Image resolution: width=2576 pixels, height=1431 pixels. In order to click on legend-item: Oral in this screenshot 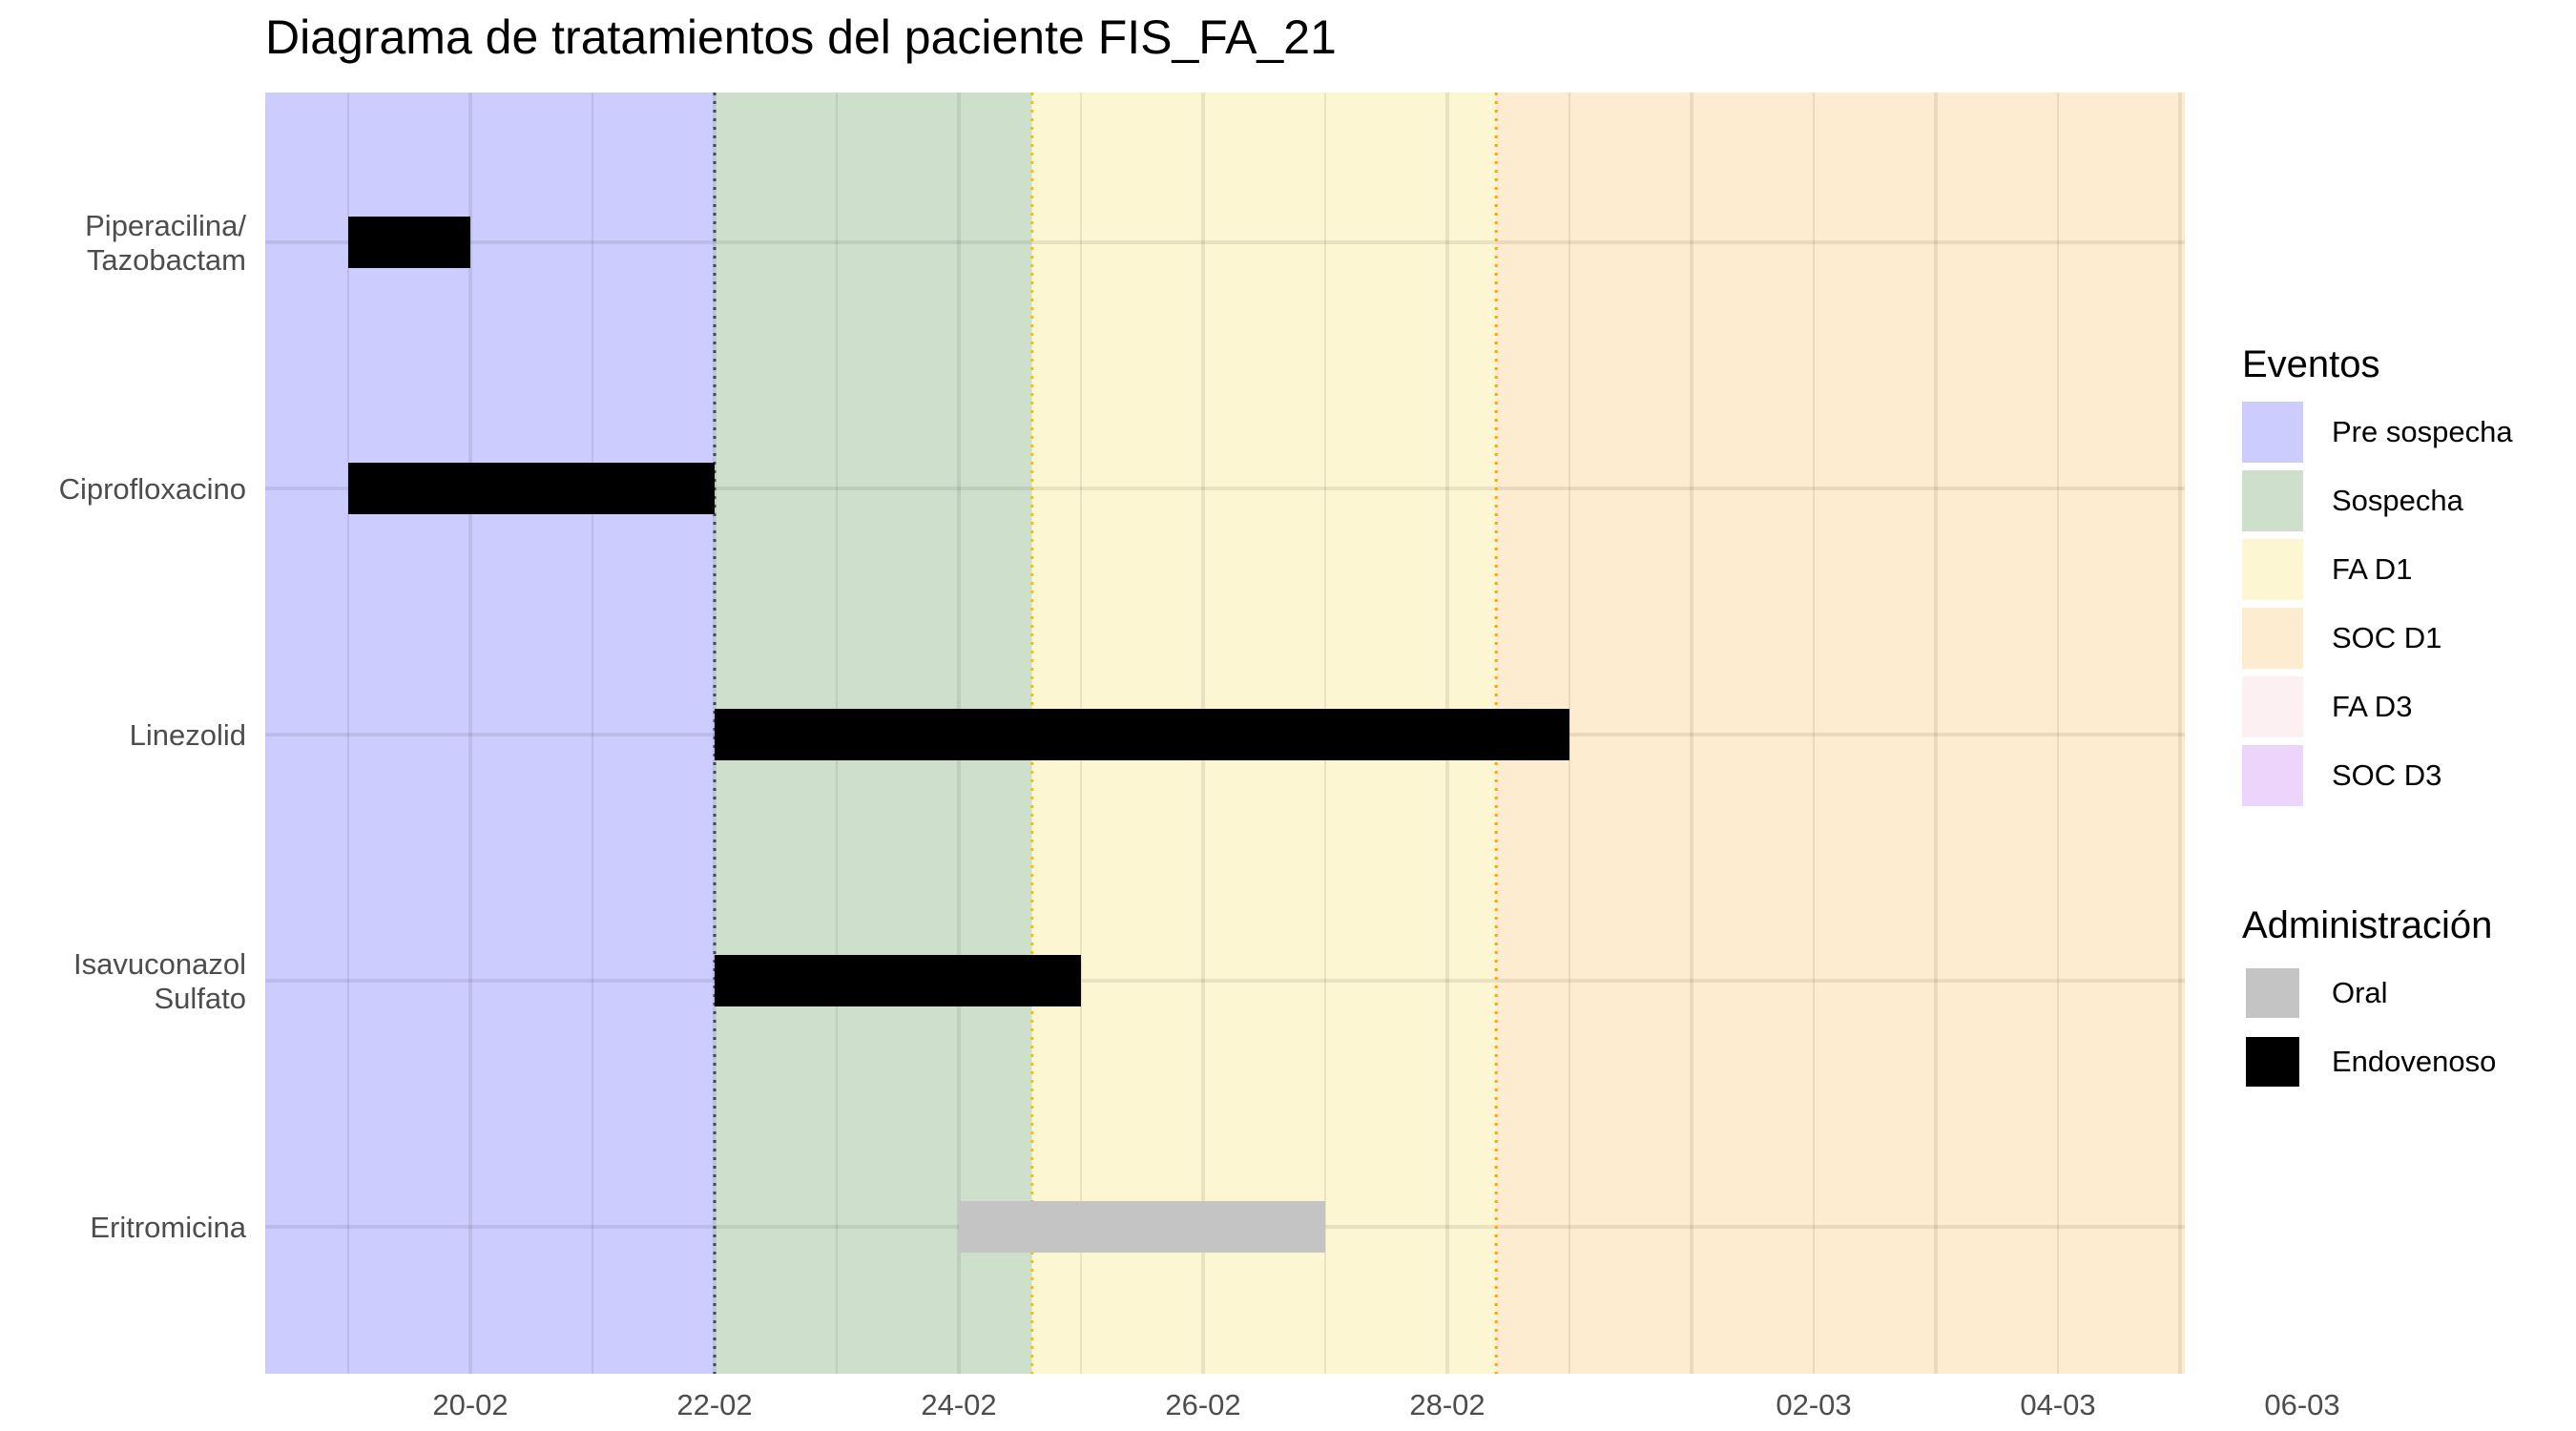, I will do `click(2369, 993)`.